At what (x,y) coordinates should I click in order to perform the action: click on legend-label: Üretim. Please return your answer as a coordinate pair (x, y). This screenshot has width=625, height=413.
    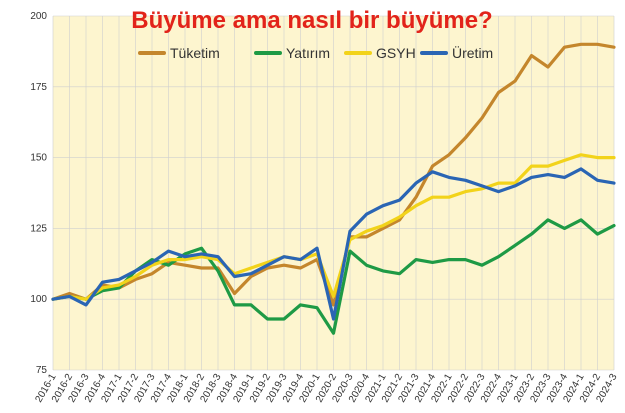
    Looking at the image, I should click on (472, 52).